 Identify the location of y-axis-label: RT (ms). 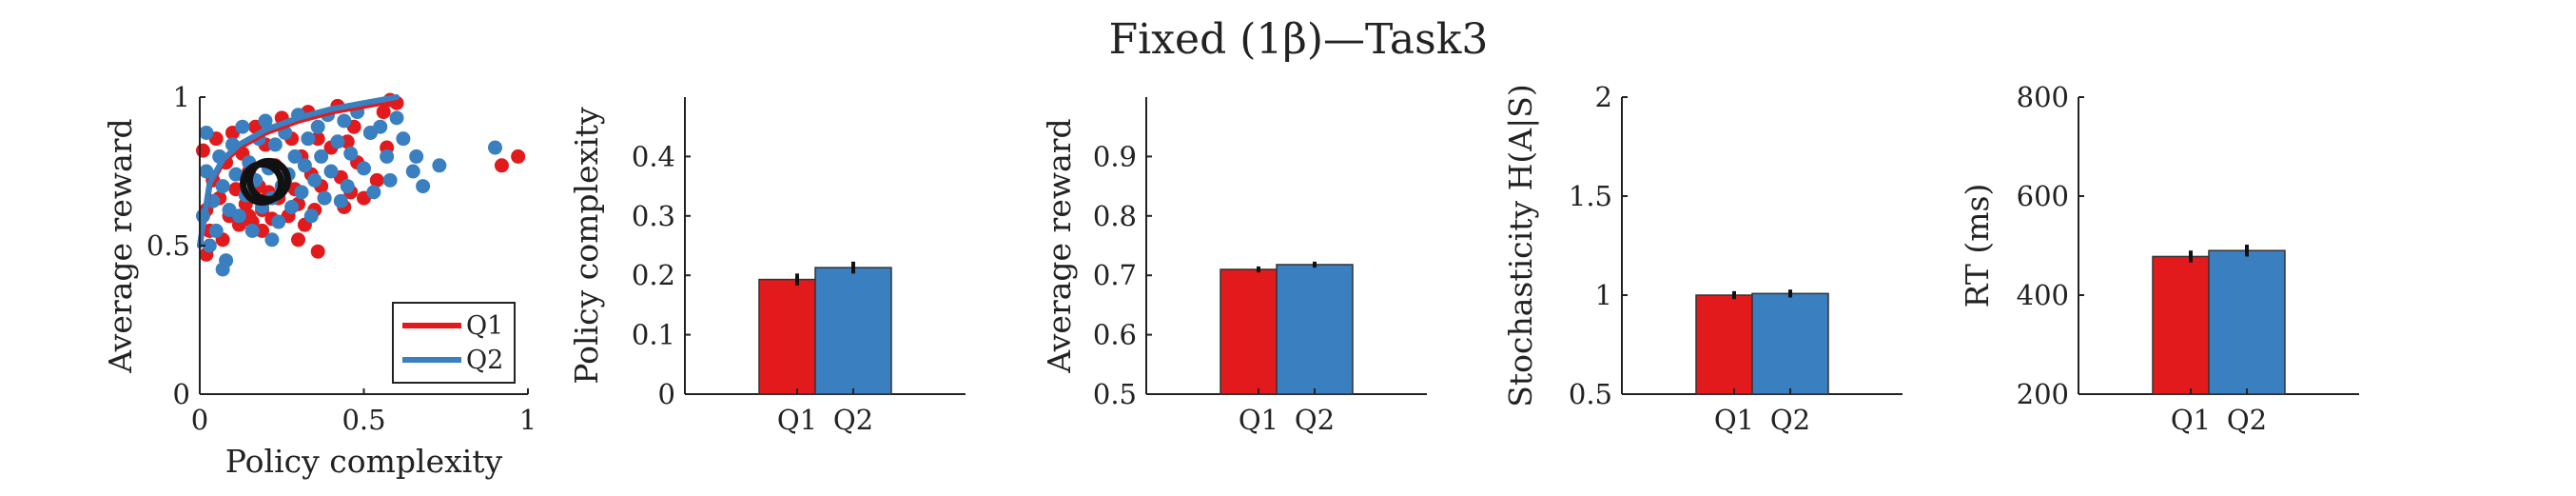
(1978, 246).